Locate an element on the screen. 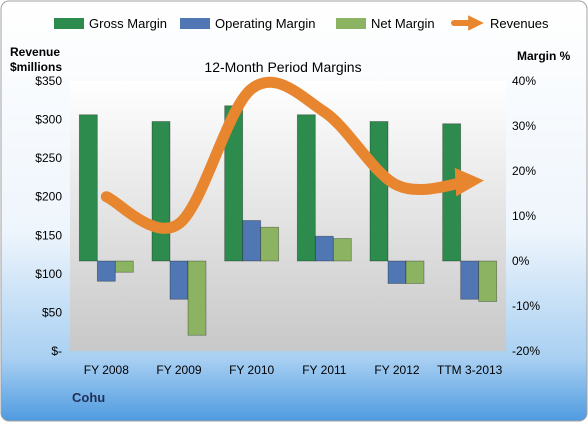 This screenshot has width=588, height=427. y-left-tick-label: $- is located at coordinates (56, 351).